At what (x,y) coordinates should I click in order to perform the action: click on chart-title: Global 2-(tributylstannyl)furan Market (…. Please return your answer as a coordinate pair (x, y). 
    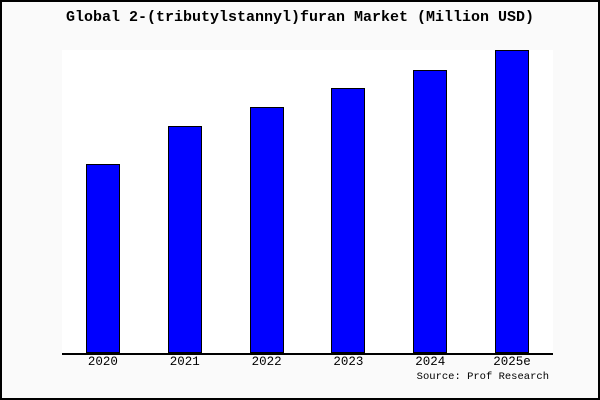
    Looking at the image, I should click on (300, 17).